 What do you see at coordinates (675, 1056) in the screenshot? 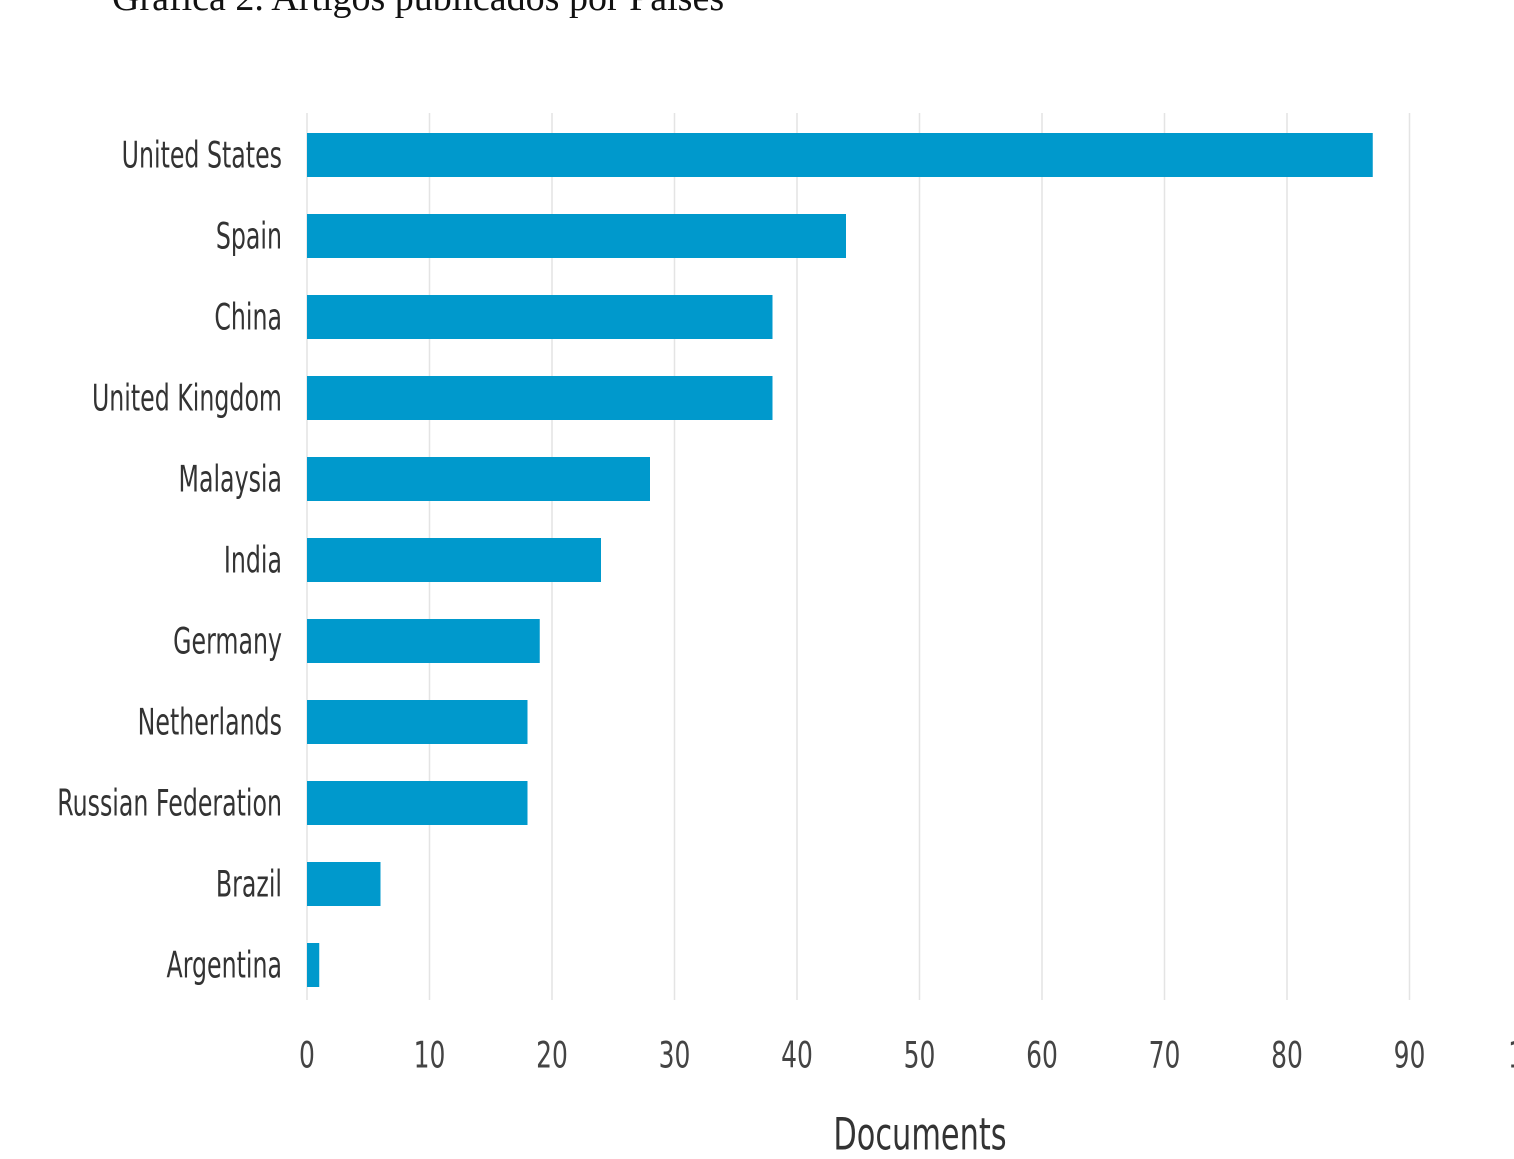
I see `x-tick-label: 30` at bounding box center [675, 1056].